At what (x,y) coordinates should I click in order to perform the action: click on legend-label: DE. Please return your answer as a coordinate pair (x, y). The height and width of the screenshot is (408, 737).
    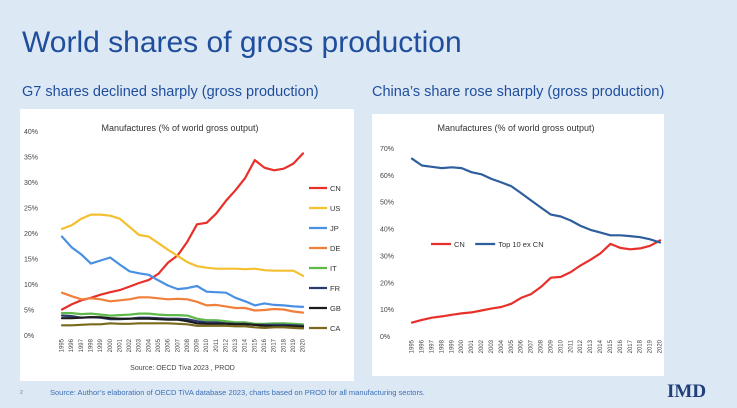
    Looking at the image, I should click on (335, 248).